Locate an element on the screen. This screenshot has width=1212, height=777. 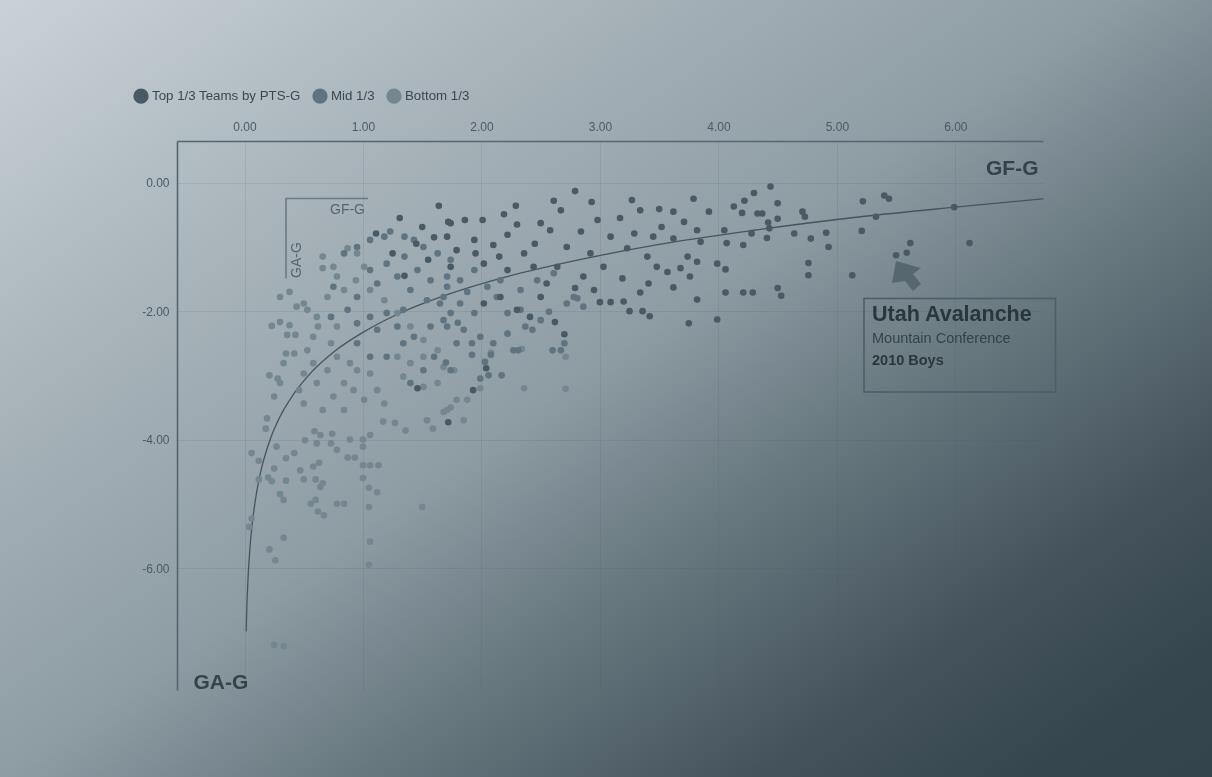
y-tick-label: -4.00 is located at coordinates (156, 440).